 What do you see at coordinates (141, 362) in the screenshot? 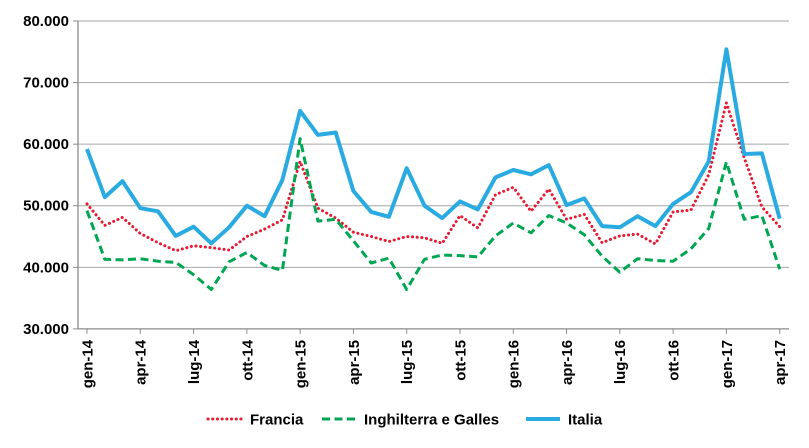
I see `x-tick-label: apr-14` at bounding box center [141, 362].